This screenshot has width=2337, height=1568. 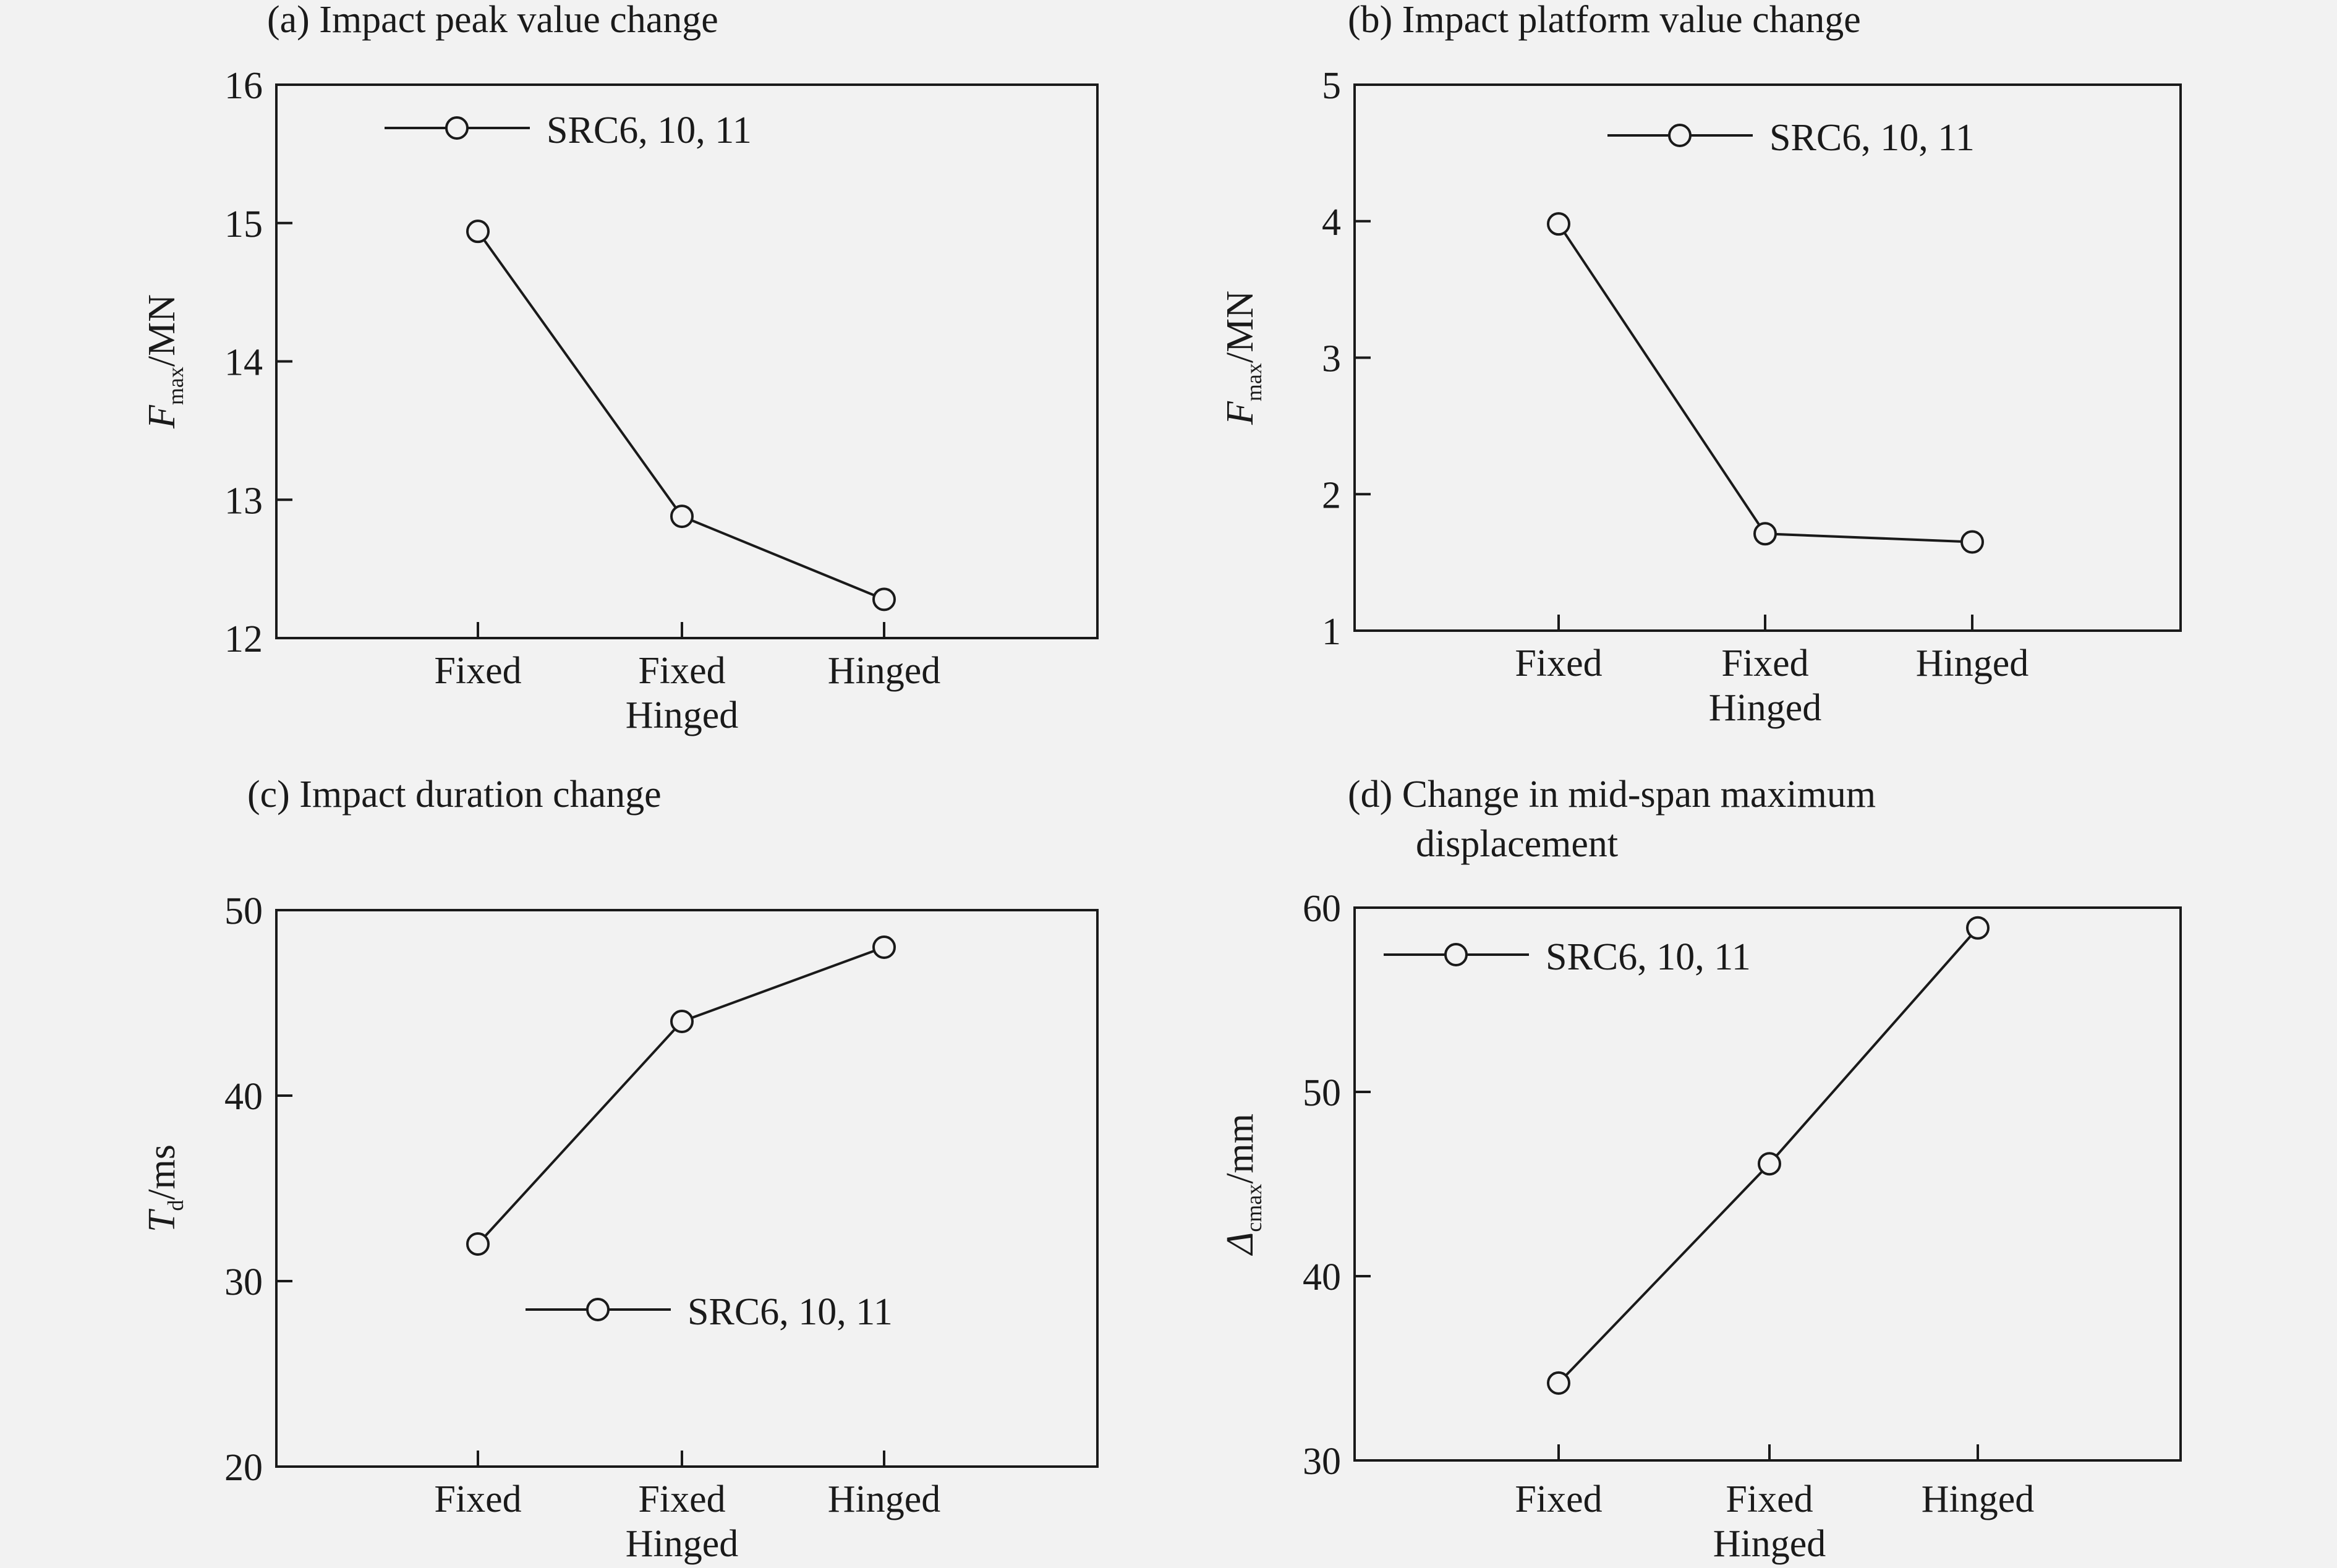 I want to click on y-tick-label: 15, so click(x=243, y=224).